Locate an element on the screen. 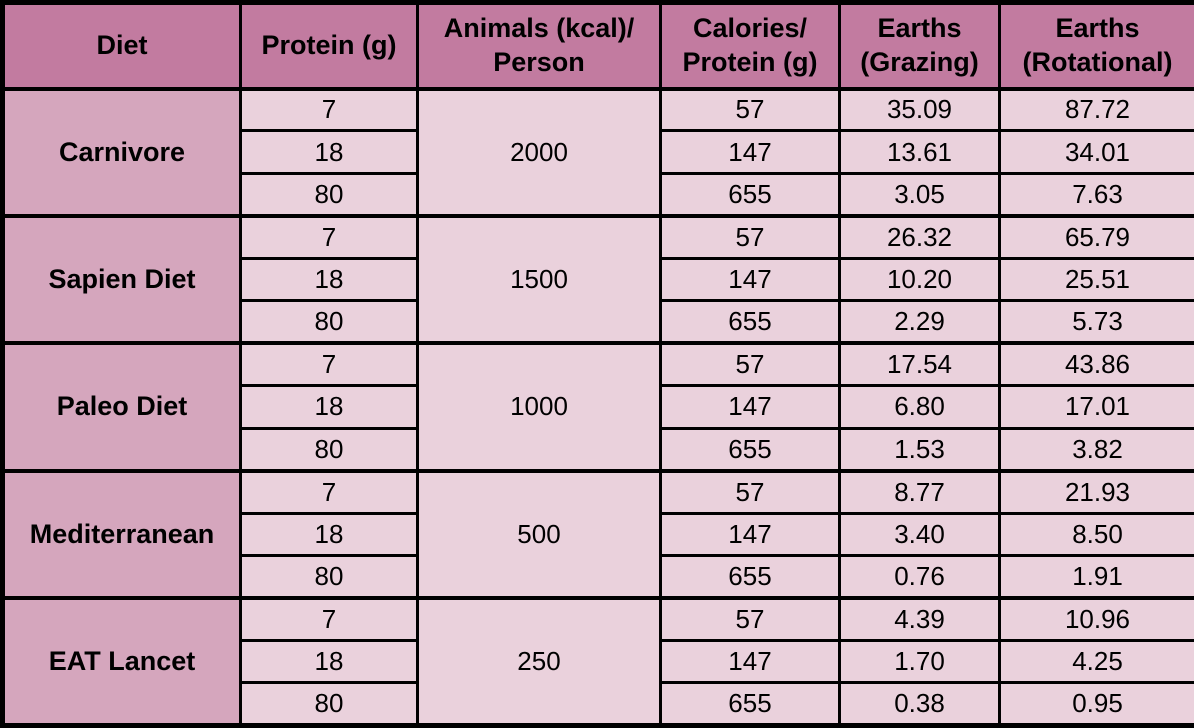  col-header-label: Animals (kcal)/ is located at coordinates (539, 28).